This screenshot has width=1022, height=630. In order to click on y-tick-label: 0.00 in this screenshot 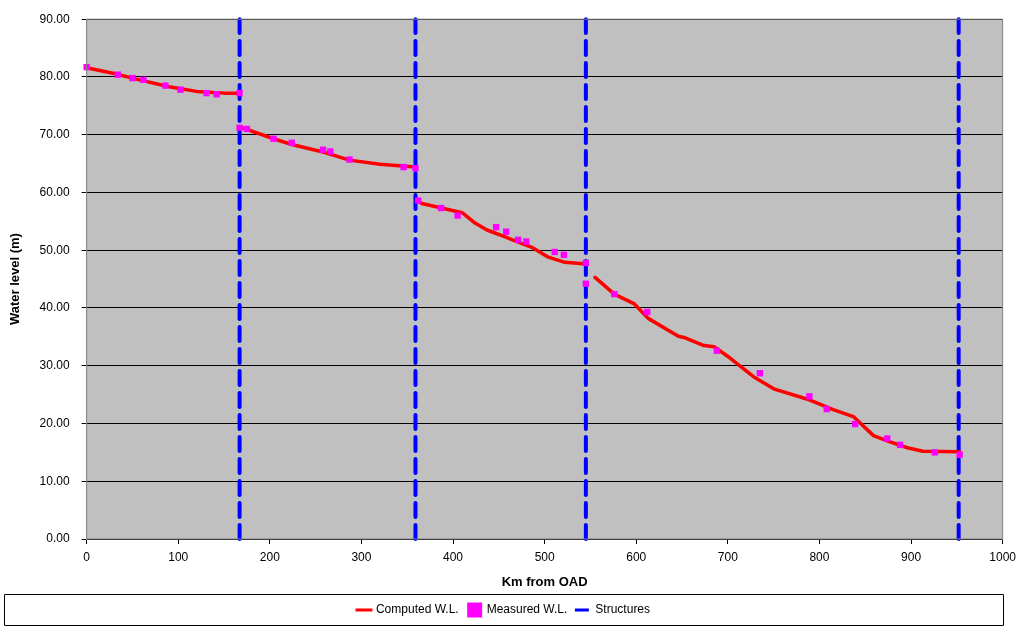, I will do `click(58, 538)`.